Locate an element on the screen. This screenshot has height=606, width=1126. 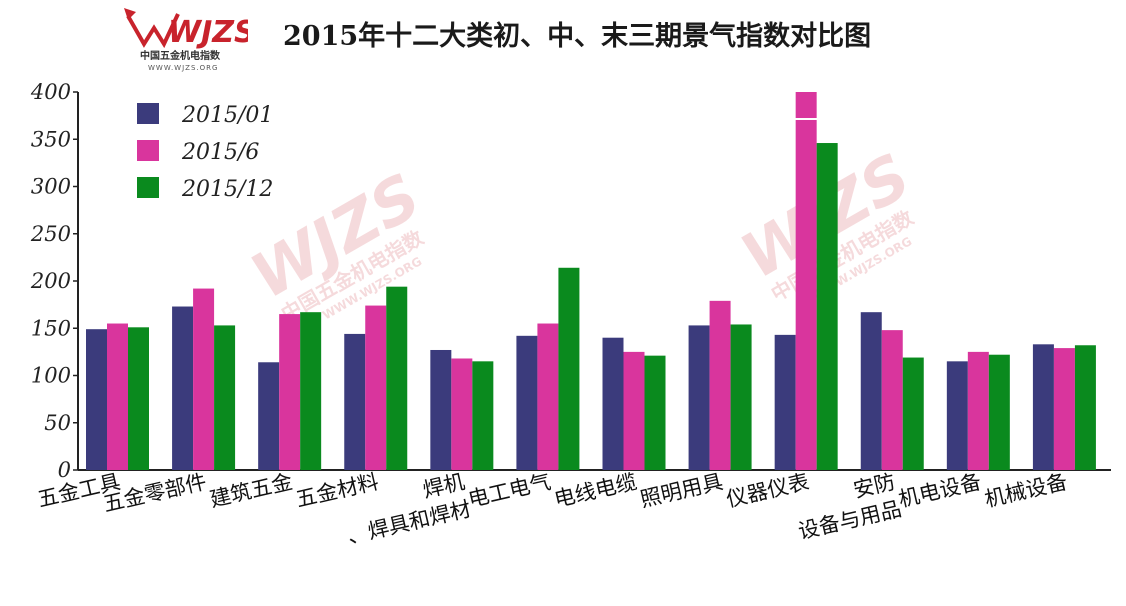
y-tick-label: 350 is located at coordinates (51, 139).